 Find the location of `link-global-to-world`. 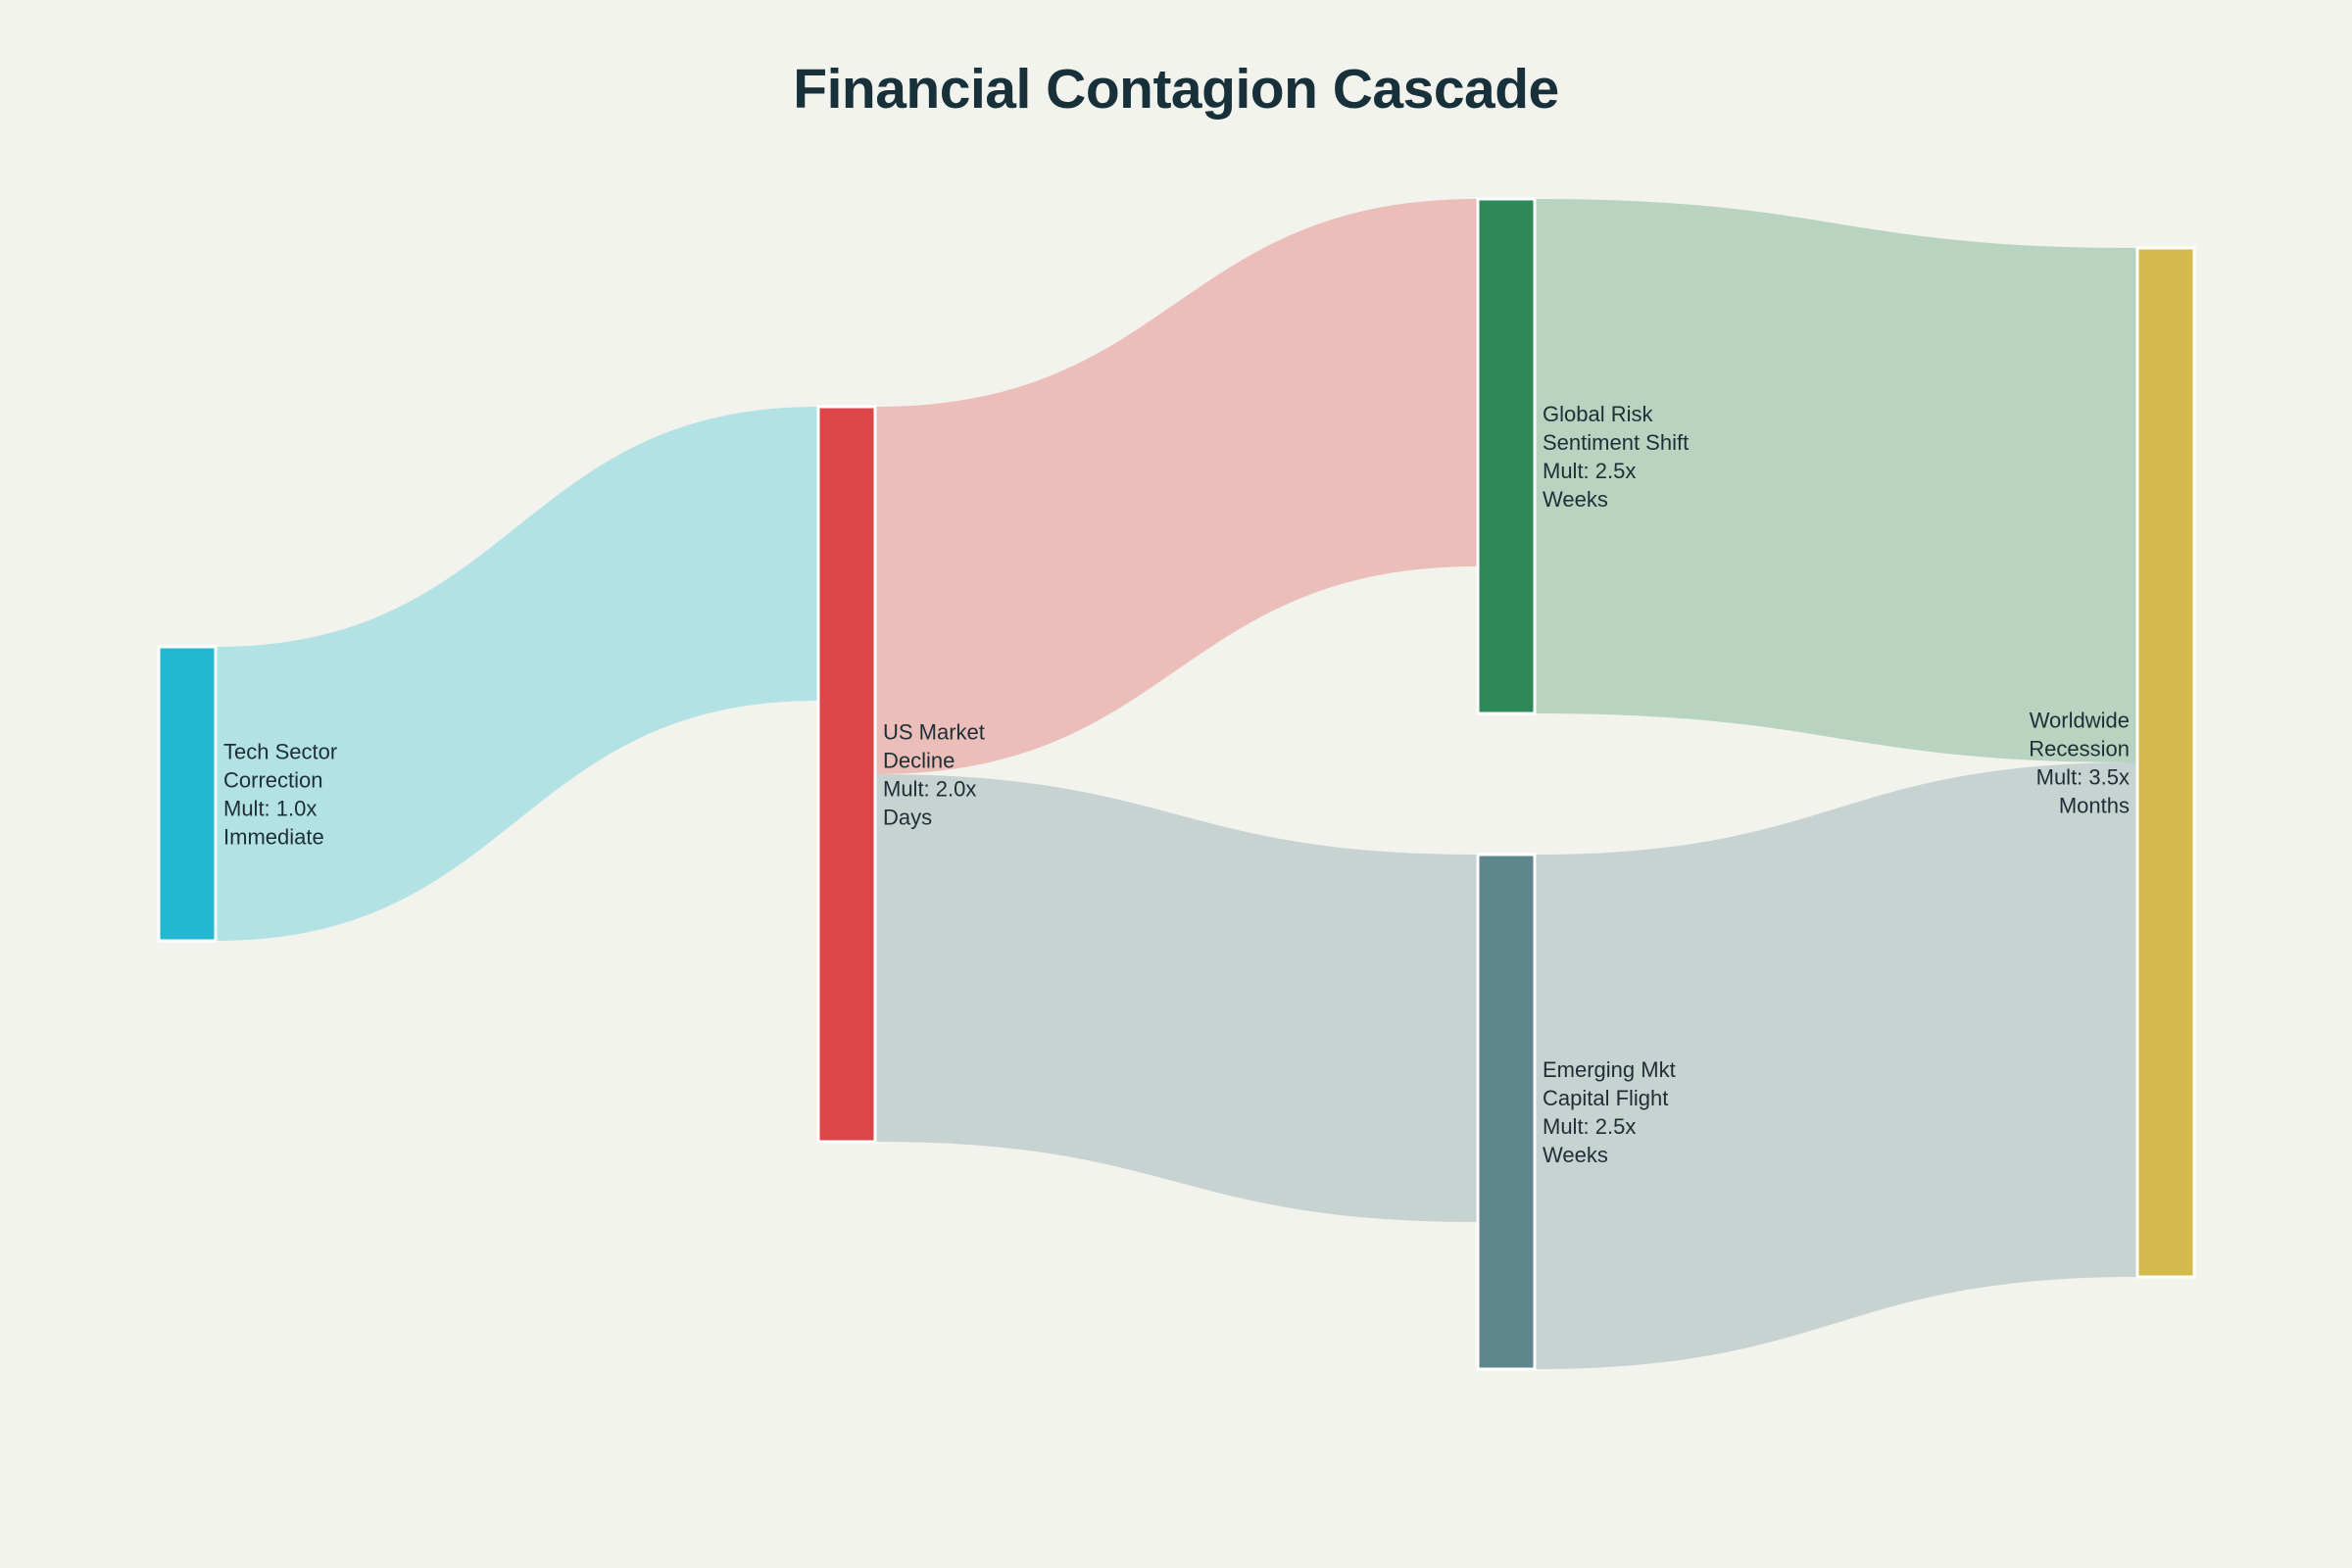

link-global-to-world is located at coordinates (1836, 480).